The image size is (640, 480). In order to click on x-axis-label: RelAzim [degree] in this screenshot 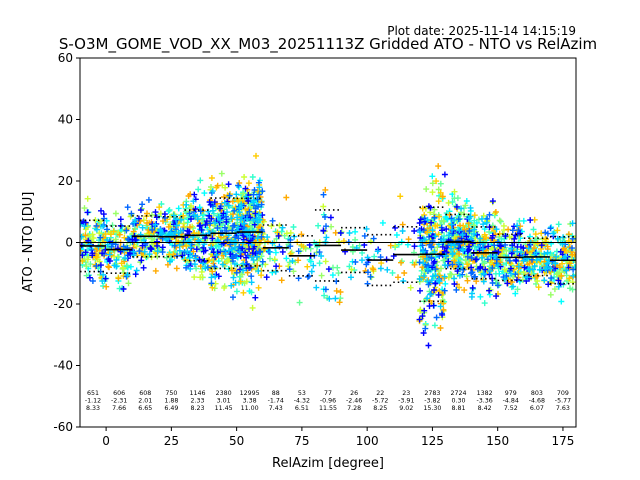, I will do `click(328, 463)`.